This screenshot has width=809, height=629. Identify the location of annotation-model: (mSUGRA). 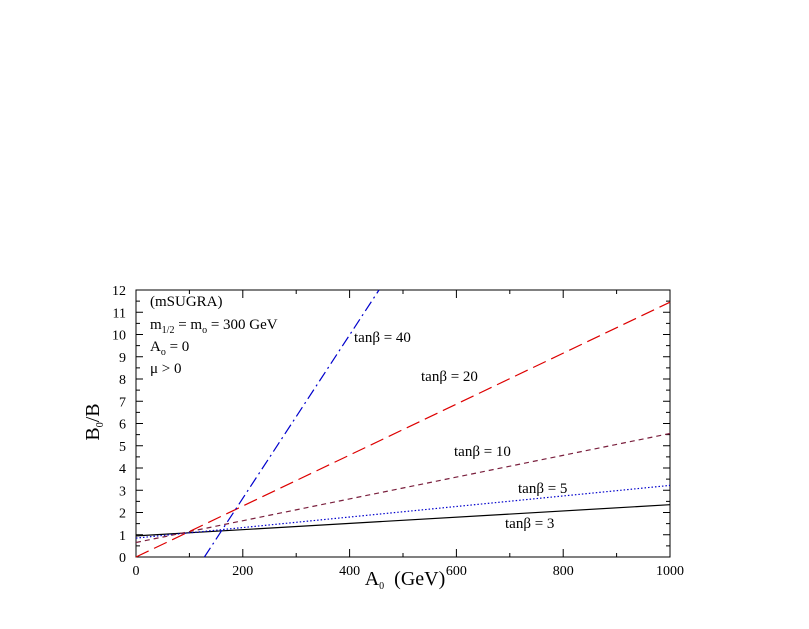
(186, 302).